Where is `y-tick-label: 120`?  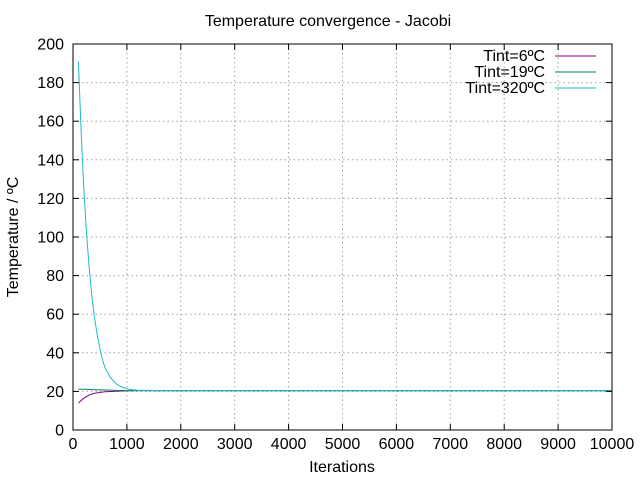 y-tick-label: 120 is located at coordinates (50, 199).